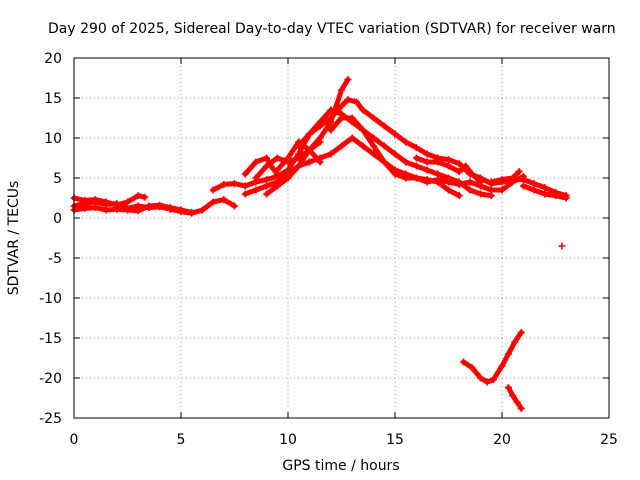 The image size is (640, 480). I want to click on y-tick-label: 5, so click(57, 179).